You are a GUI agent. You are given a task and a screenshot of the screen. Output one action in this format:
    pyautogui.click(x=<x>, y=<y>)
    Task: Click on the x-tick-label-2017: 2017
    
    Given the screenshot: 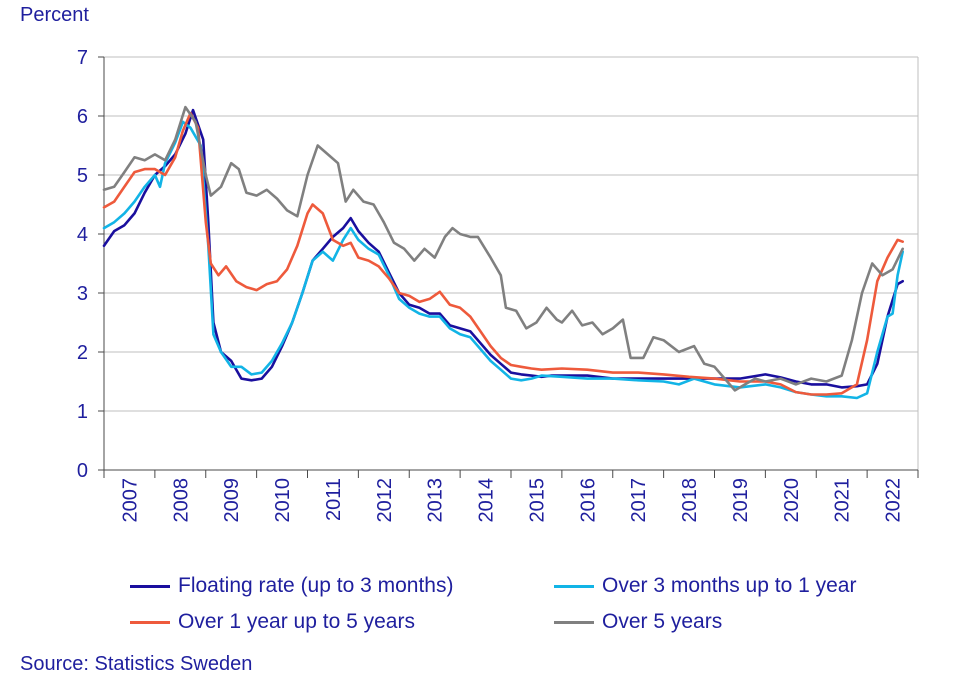 What is the action you would take?
    pyautogui.click(x=639, y=500)
    